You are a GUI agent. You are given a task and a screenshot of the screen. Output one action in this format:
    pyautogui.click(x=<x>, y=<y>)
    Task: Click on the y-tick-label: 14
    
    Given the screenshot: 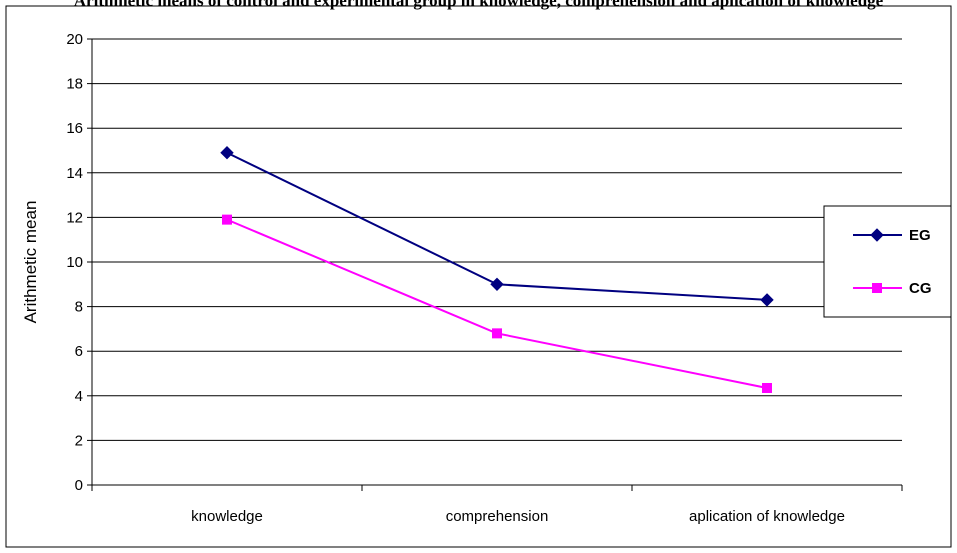 What is the action you would take?
    pyautogui.click(x=74, y=173)
    